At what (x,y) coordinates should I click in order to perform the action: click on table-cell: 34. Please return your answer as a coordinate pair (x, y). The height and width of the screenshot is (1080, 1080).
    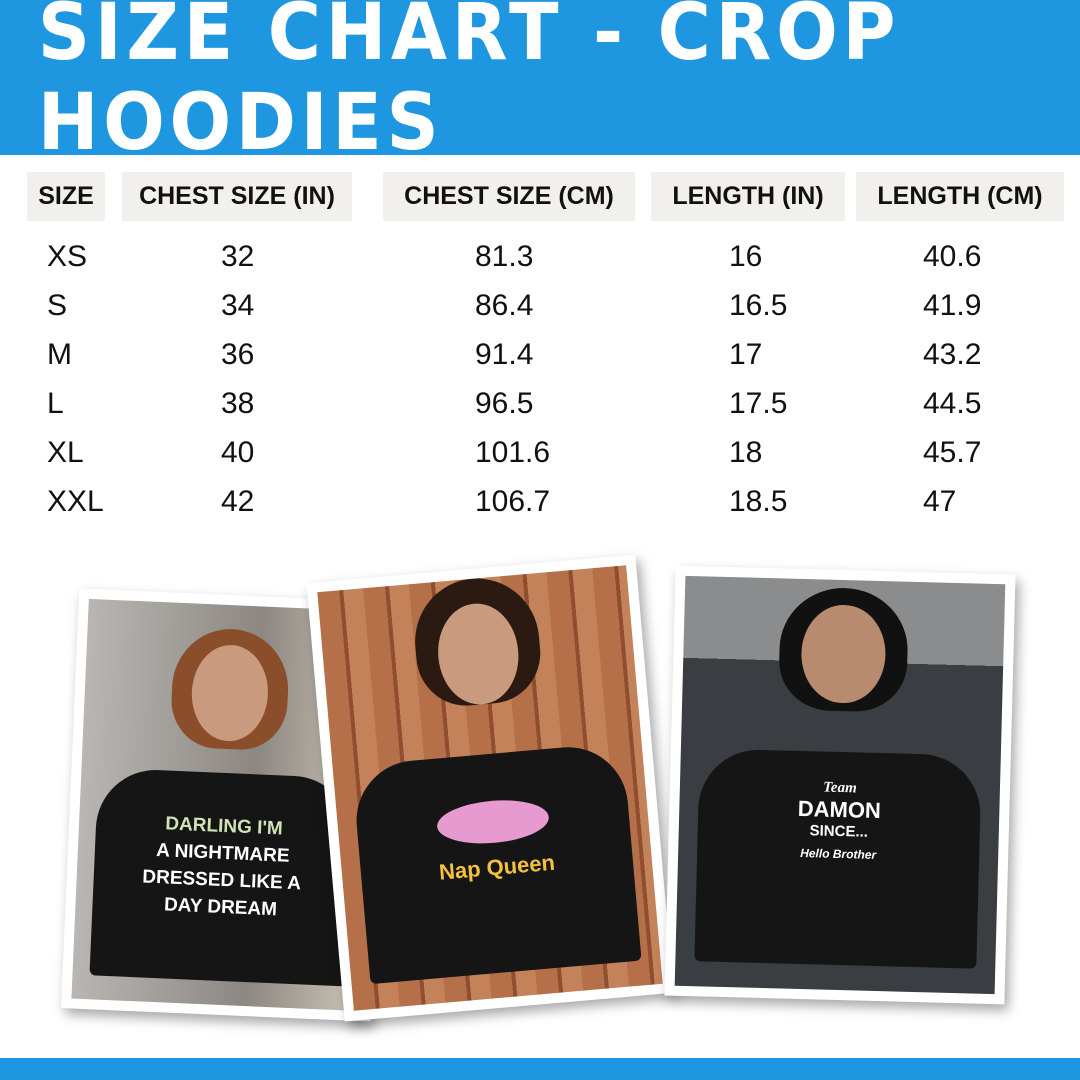
    Looking at the image, I should click on (238, 305).